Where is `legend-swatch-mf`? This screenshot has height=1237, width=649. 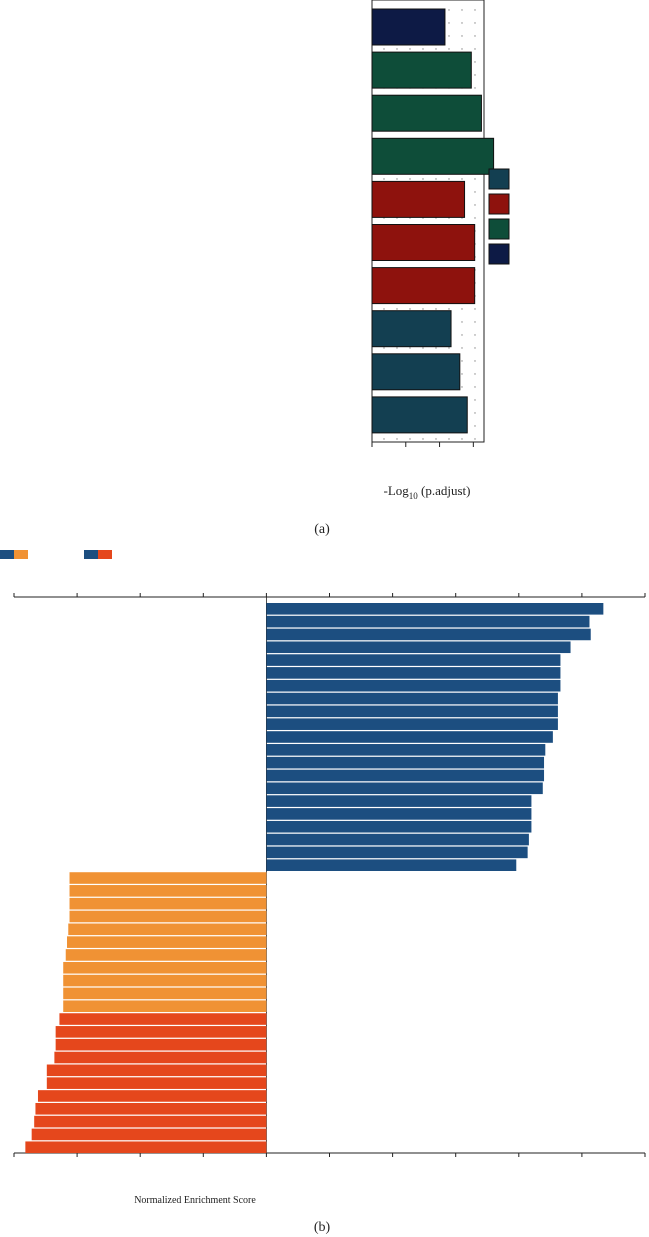 legend-swatch-mf is located at coordinates (499, 229).